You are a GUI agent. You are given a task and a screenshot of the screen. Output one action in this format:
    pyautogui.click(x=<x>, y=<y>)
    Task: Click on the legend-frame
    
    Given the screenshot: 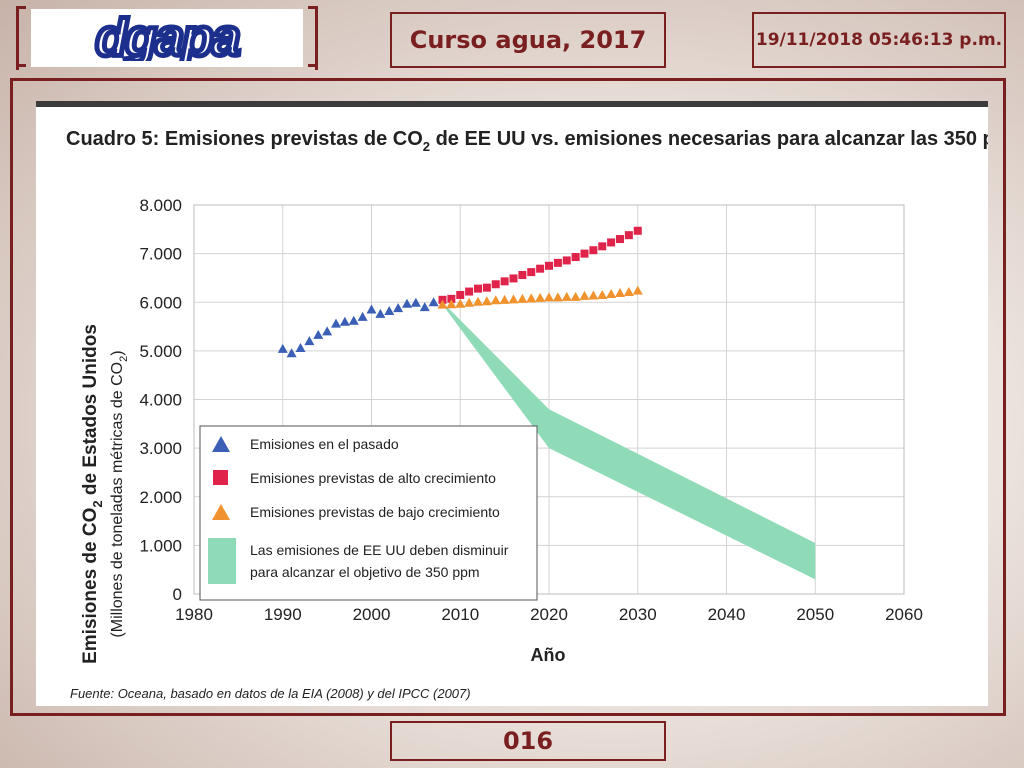 What is the action you would take?
    pyautogui.click(x=368, y=513)
    